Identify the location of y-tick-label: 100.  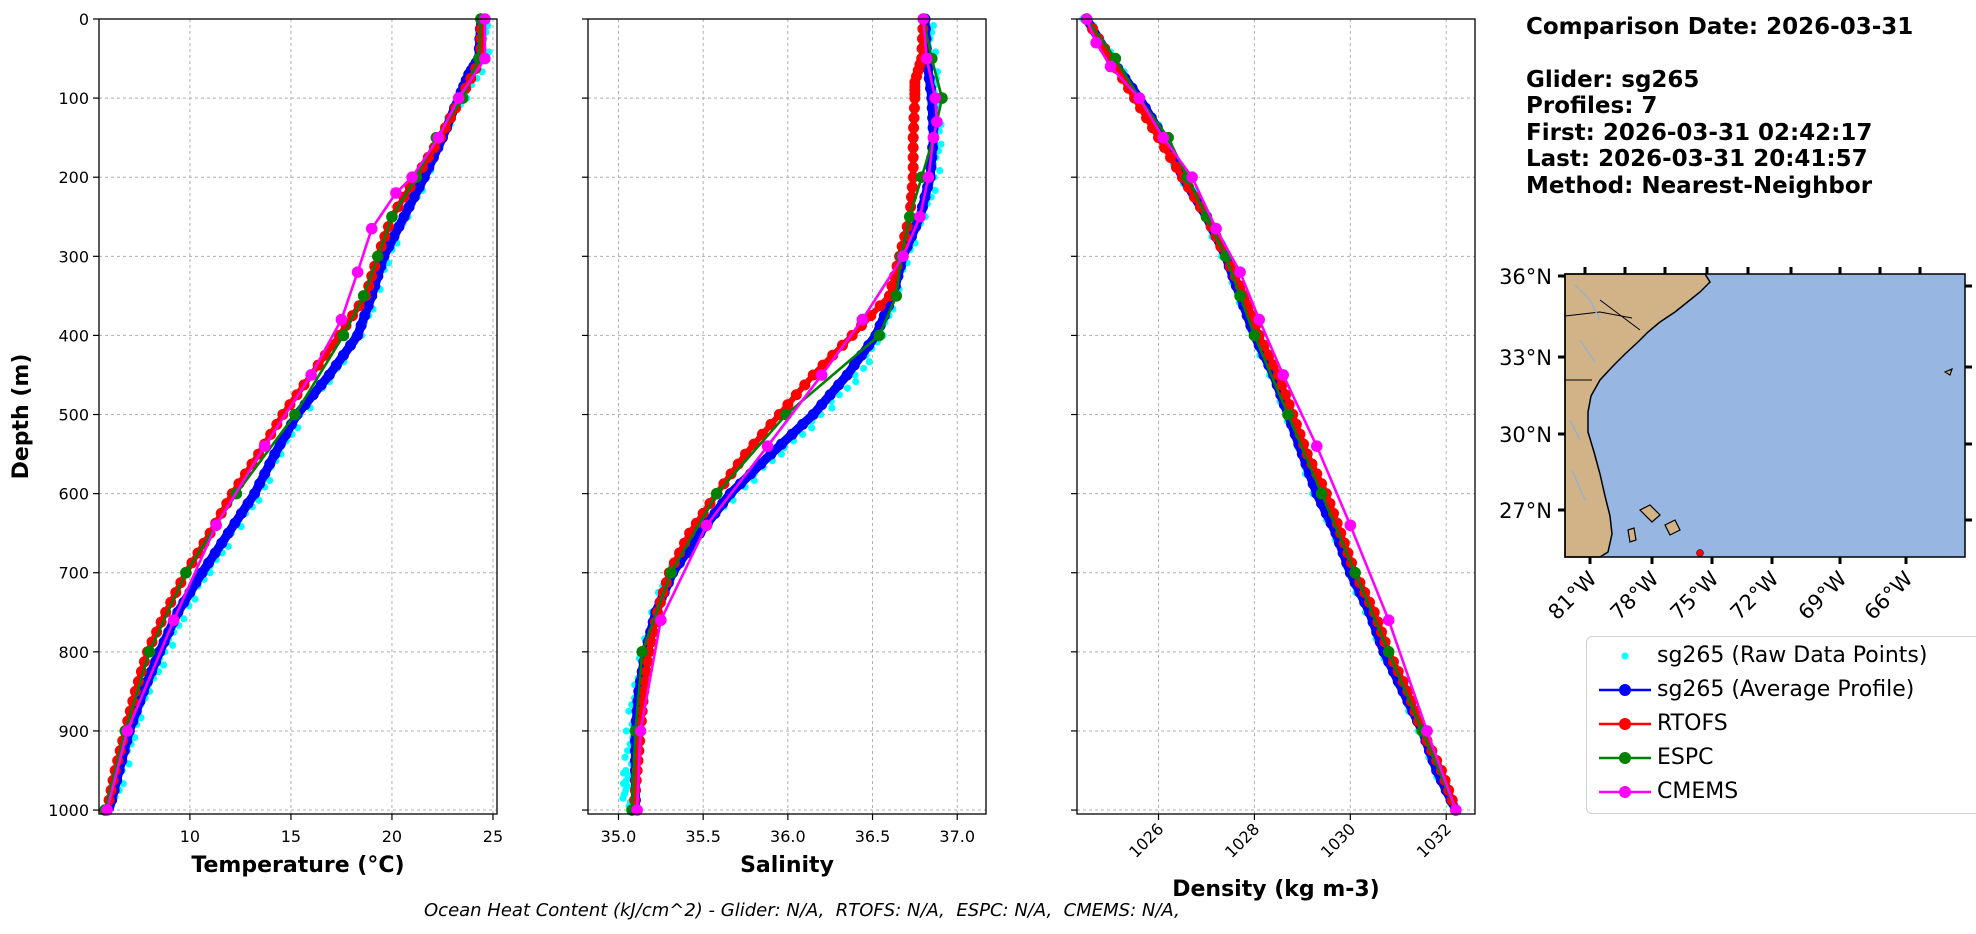
(73, 98).